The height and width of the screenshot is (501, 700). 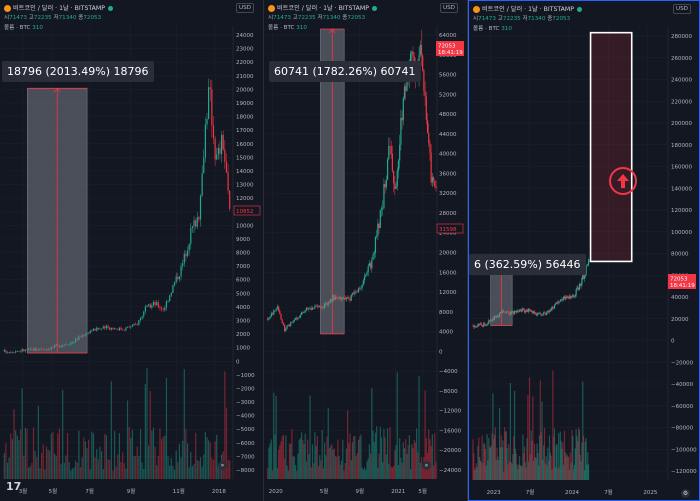 I want to click on y-tick-label: 9000, so click(x=243, y=240).